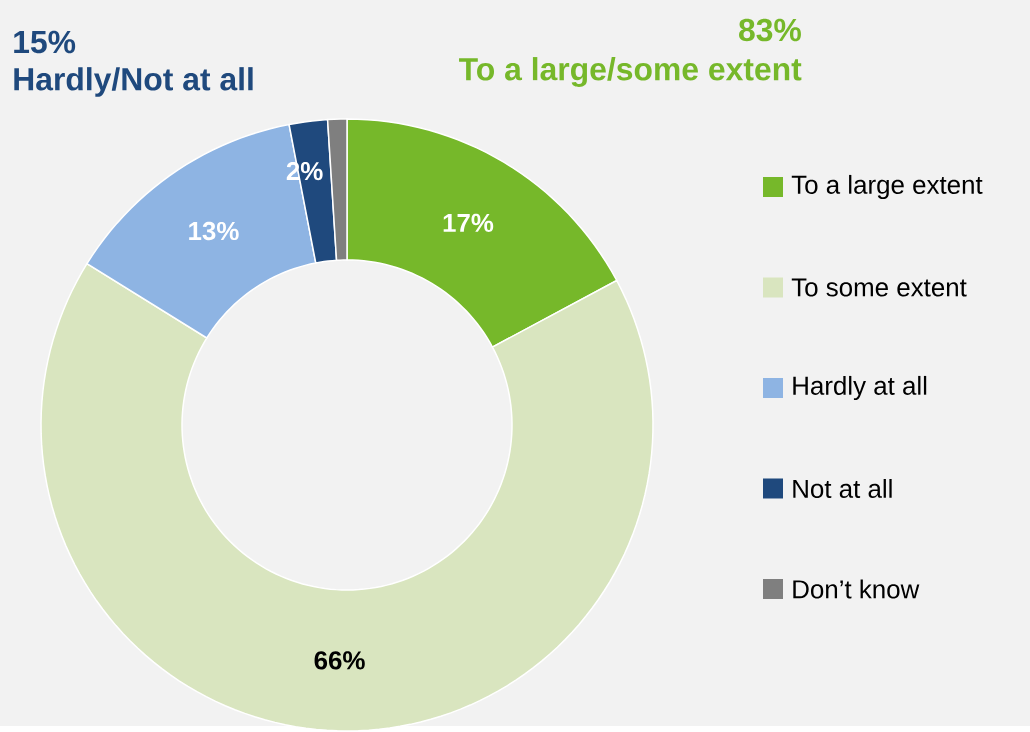 The width and height of the screenshot is (1030, 732). I want to click on text: Hardly/Not at all, so click(133, 82).